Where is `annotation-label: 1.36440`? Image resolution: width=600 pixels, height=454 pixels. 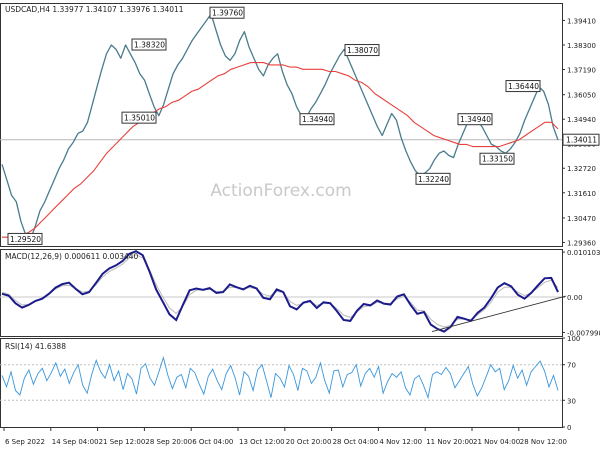
annotation-label: 1.36440 is located at coordinates (523, 86).